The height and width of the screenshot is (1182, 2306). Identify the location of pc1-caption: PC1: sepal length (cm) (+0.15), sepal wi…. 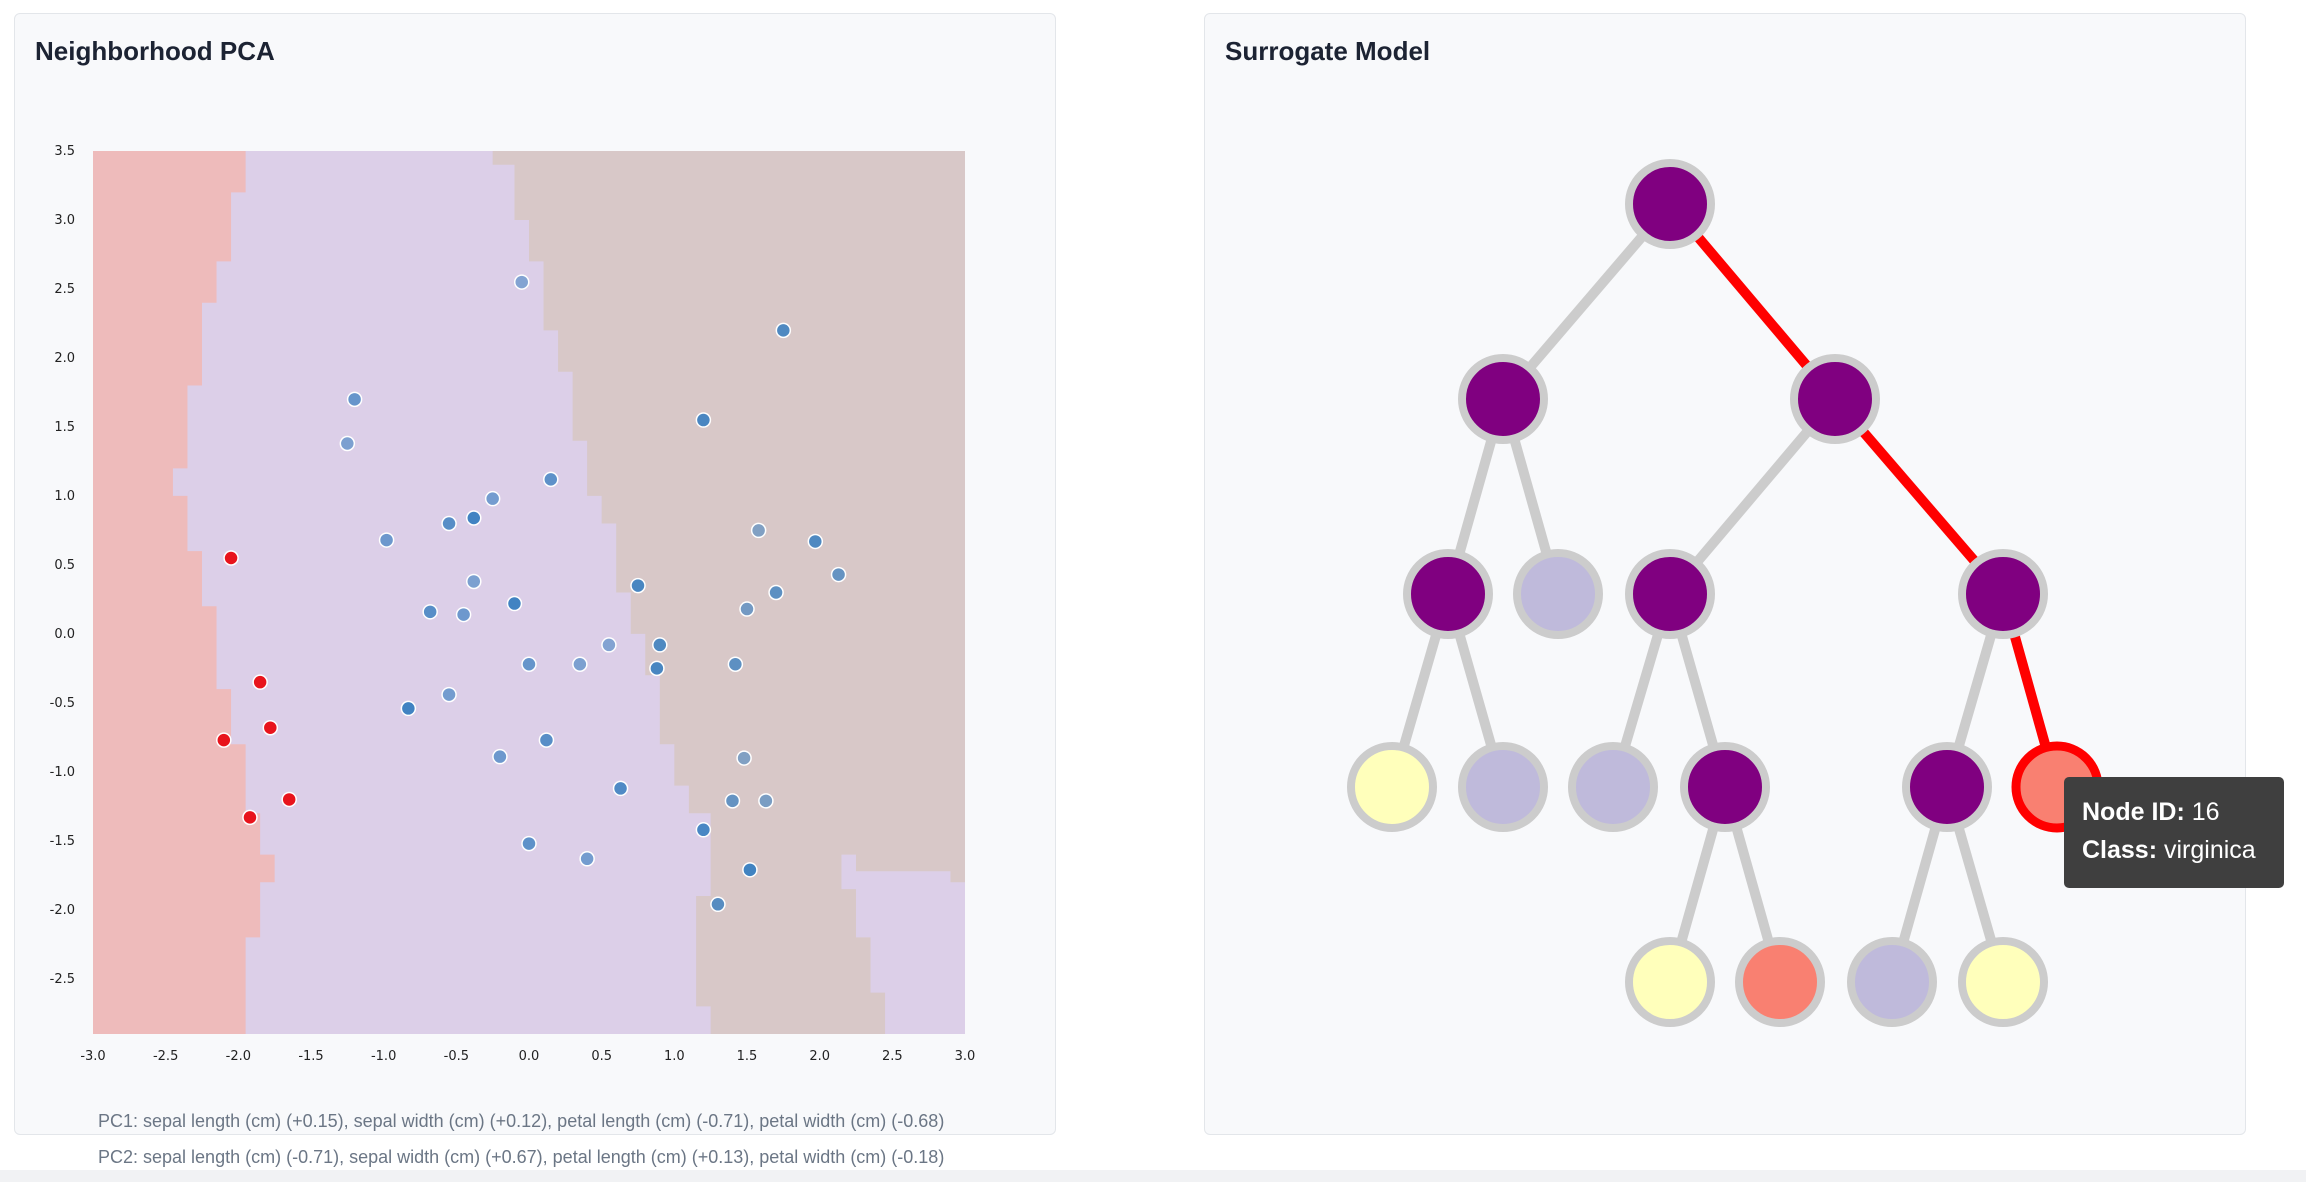
(521, 1121).